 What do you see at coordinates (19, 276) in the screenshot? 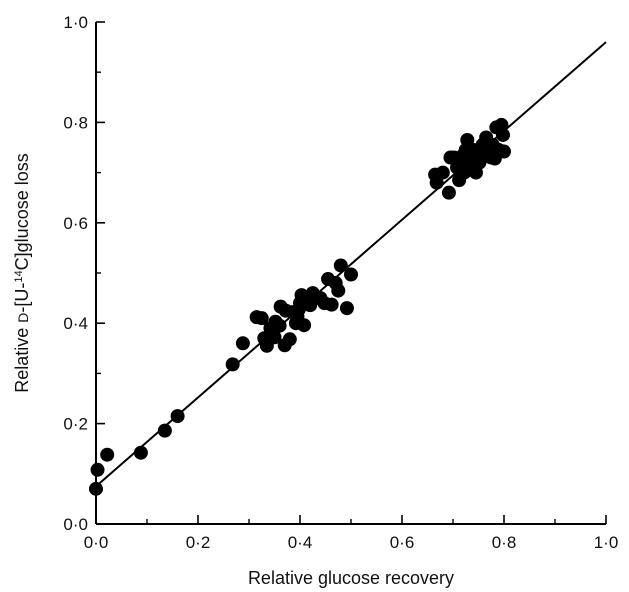
I see `y-axis-title-superscript: 14` at bounding box center [19, 276].